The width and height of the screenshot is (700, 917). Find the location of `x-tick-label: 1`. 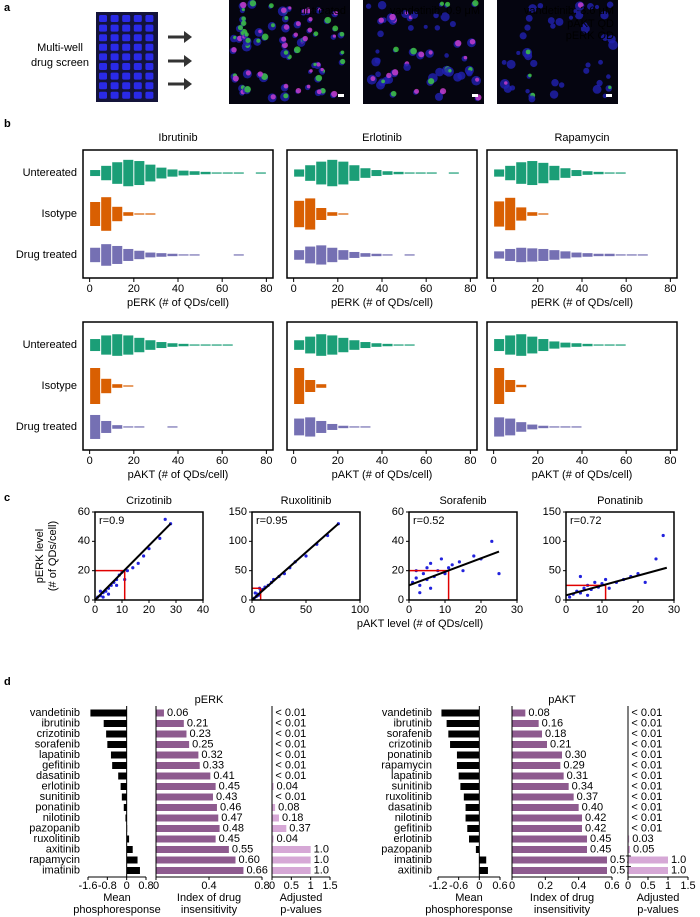

x-tick-label: 1 is located at coordinates (668, 886).